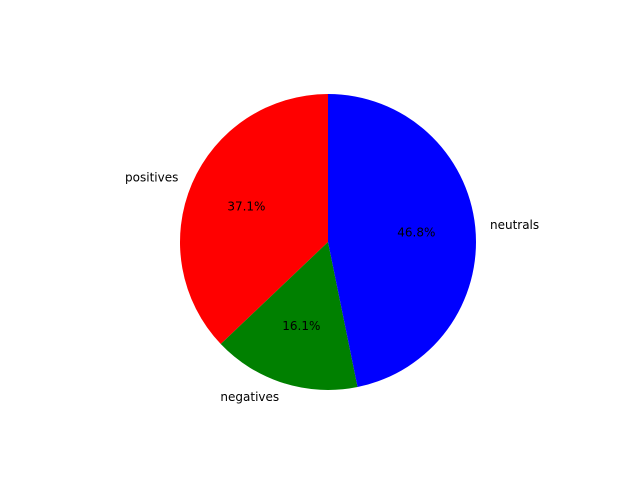 The width and height of the screenshot is (640, 480). I want to click on slice-label-positives: positives, so click(151, 177).